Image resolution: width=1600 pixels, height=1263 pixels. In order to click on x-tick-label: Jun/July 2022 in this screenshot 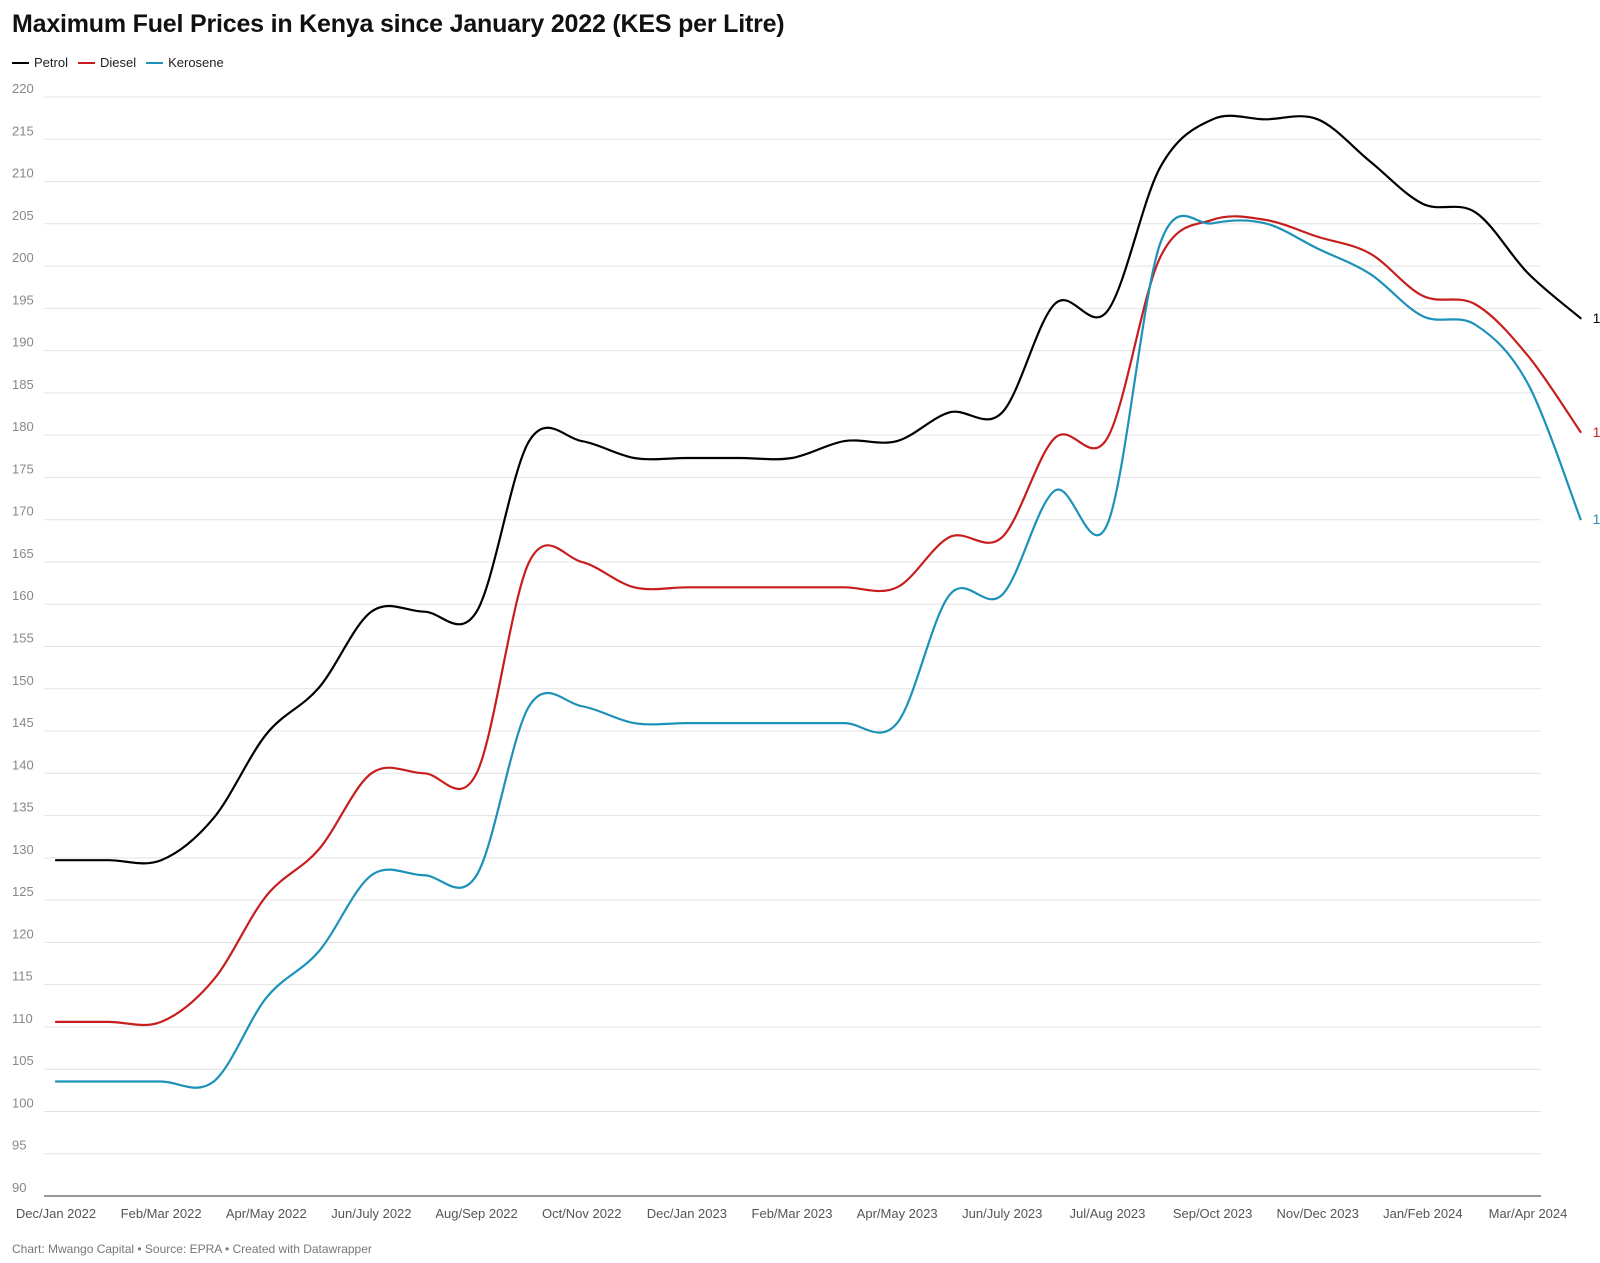, I will do `click(371, 1213)`.